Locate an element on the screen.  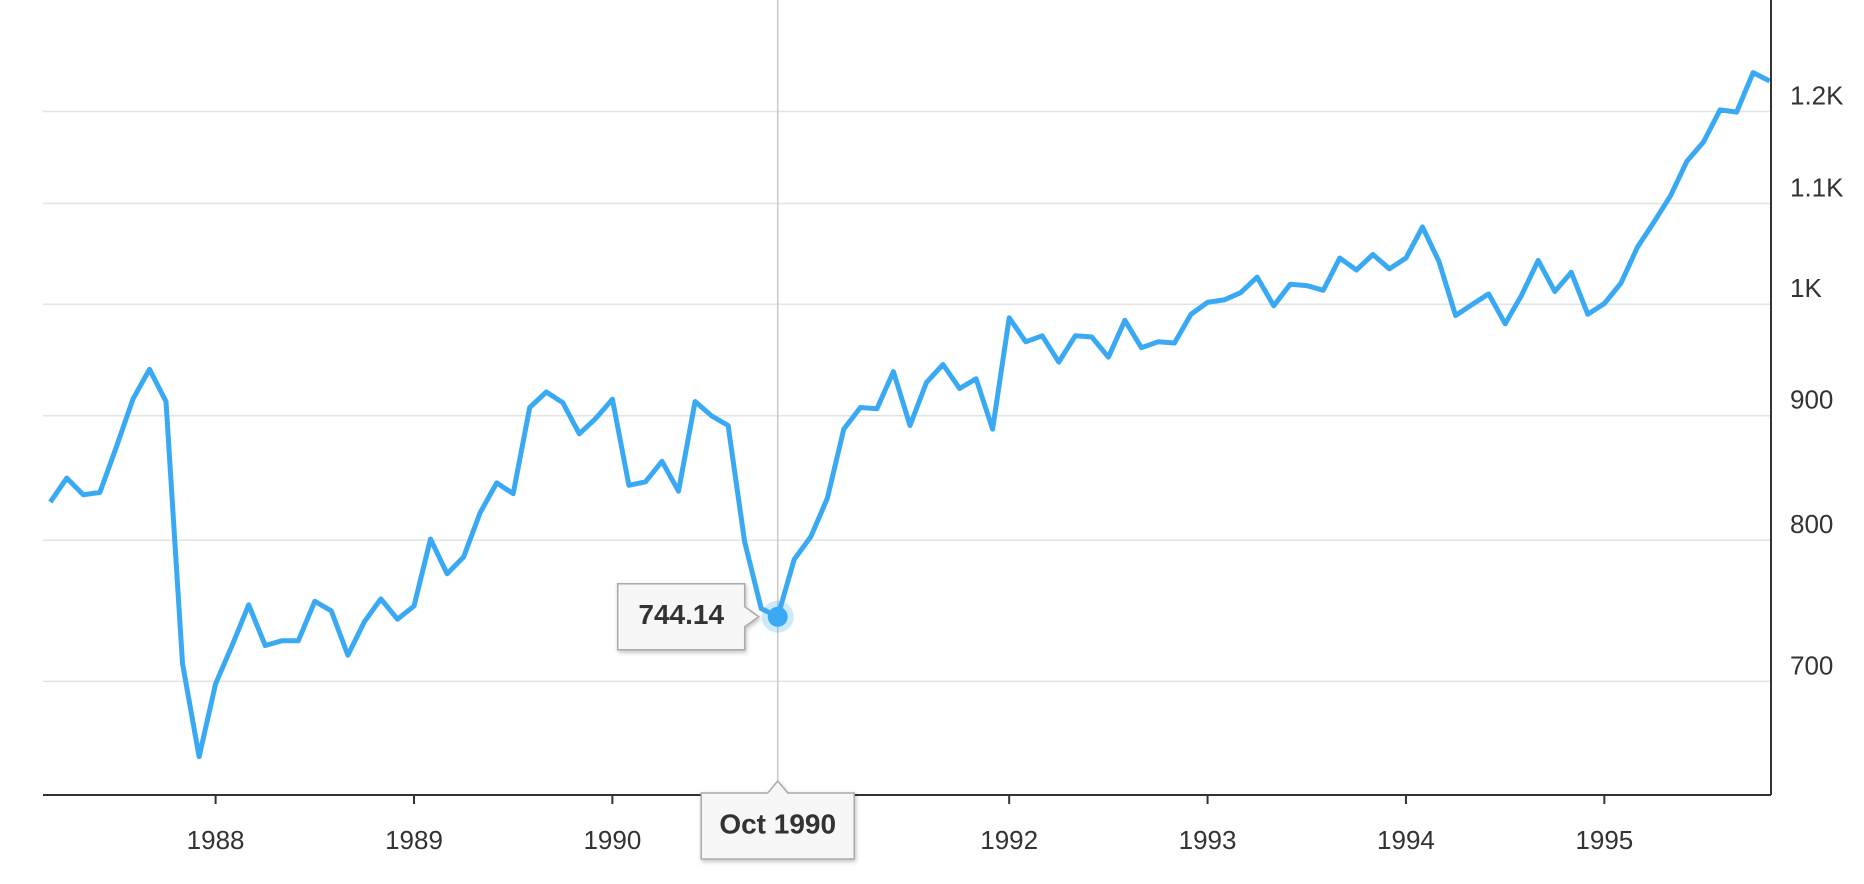
x-tick-label: 1995 is located at coordinates (1604, 840).